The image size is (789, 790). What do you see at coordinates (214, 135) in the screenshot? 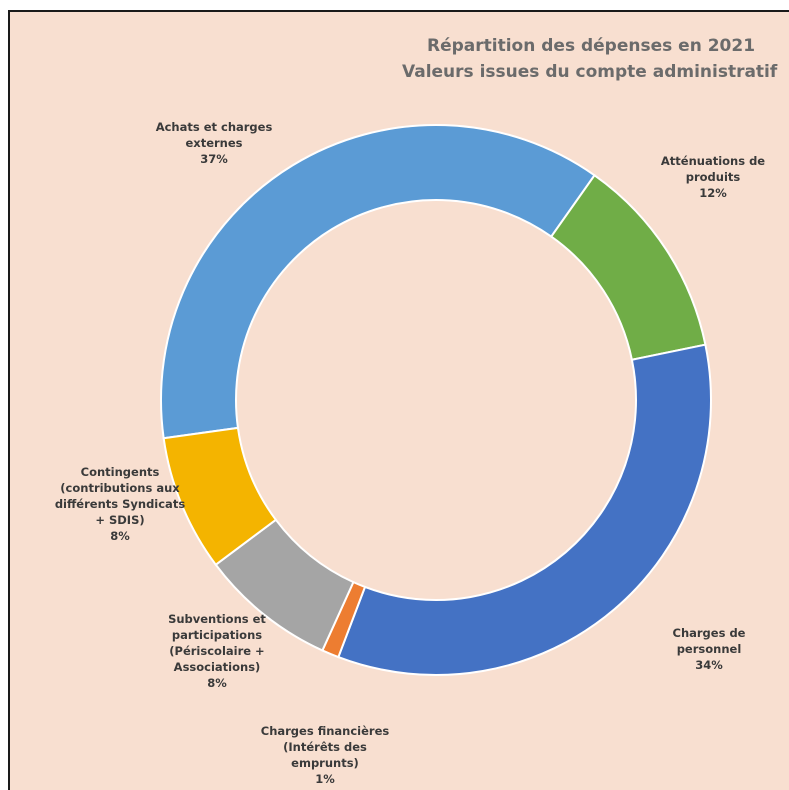
I see `slice-label-name: Achats et charges externes` at bounding box center [214, 135].